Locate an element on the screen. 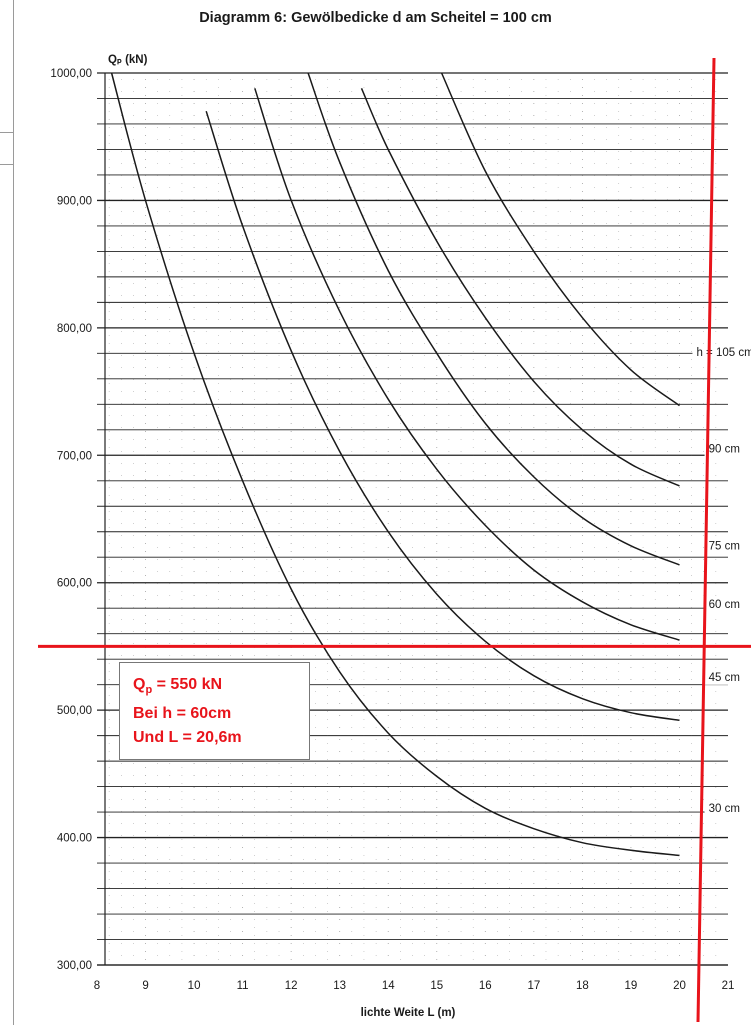  x-tick-label: 15 is located at coordinates (436, 986).